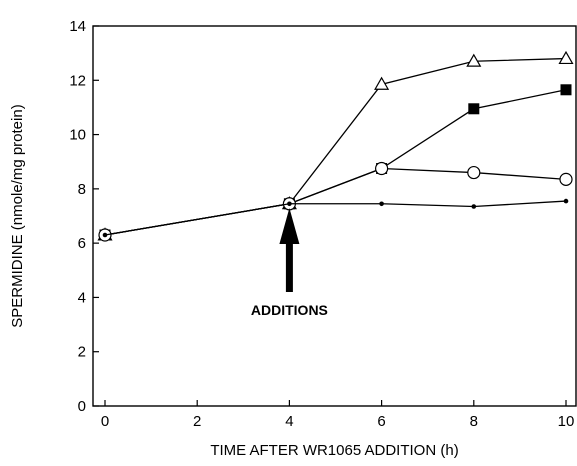 Image resolution: width=577 pixels, height=466 pixels. What do you see at coordinates (77, 26) in the screenshot?
I see `y-tick-label: 14` at bounding box center [77, 26].